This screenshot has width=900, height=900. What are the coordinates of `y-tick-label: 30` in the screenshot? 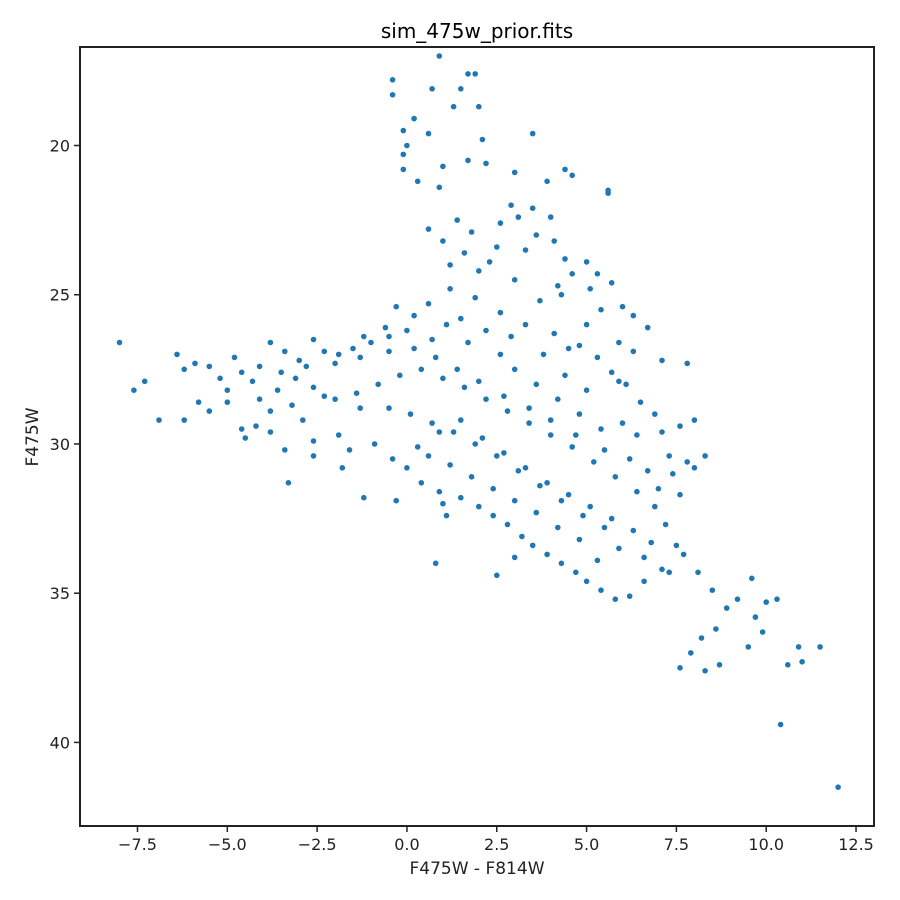 It's located at (60, 444).